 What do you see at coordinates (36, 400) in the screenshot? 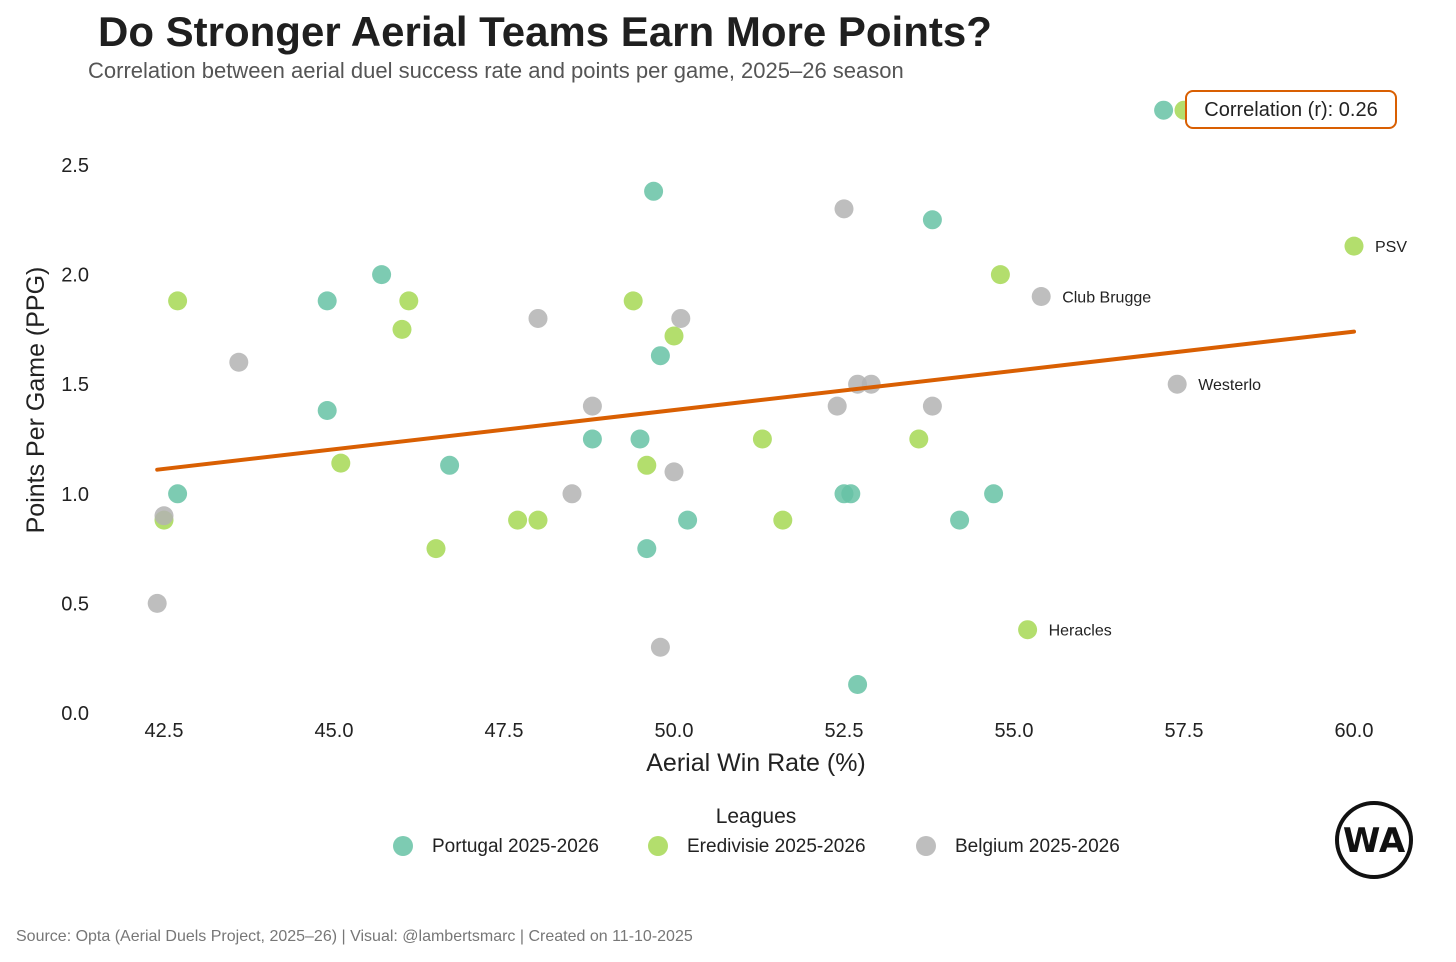
I see `y-axis-label: Points Per Game (PPG)` at bounding box center [36, 400].